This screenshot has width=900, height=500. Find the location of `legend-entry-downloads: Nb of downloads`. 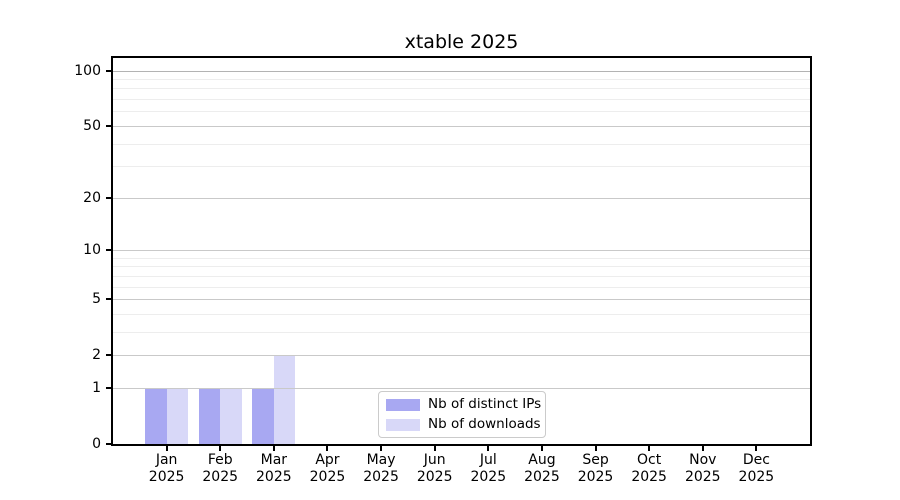

legend-entry-downloads: Nb of downloads is located at coordinates (465, 424).